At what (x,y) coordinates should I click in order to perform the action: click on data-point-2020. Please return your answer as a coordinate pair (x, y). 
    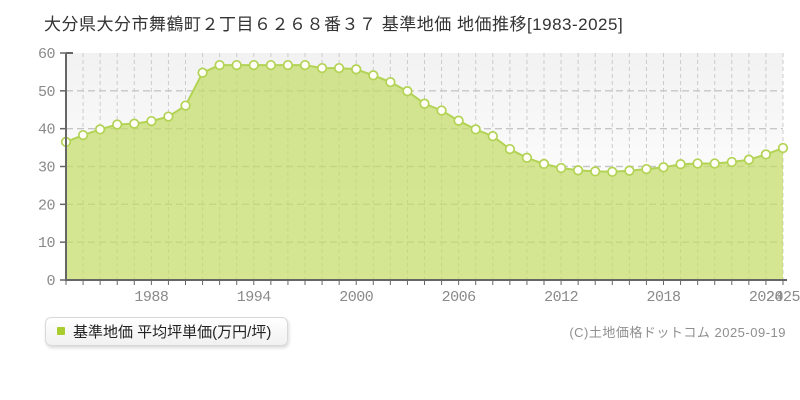
    Looking at the image, I should click on (697, 163).